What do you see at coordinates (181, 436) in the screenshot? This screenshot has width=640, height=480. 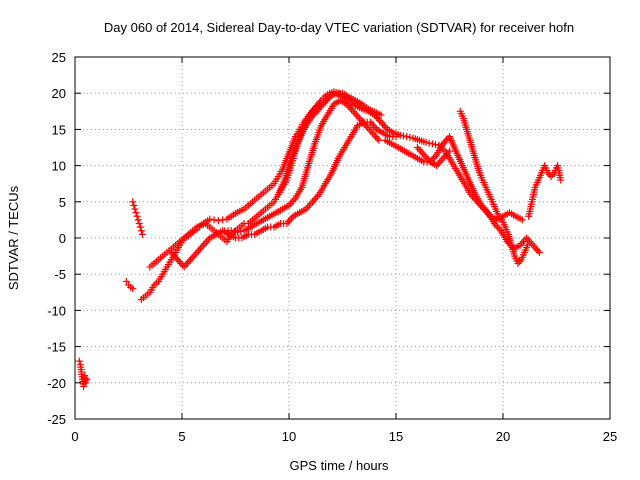 I see `x-tick-label: 5` at bounding box center [181, 436].